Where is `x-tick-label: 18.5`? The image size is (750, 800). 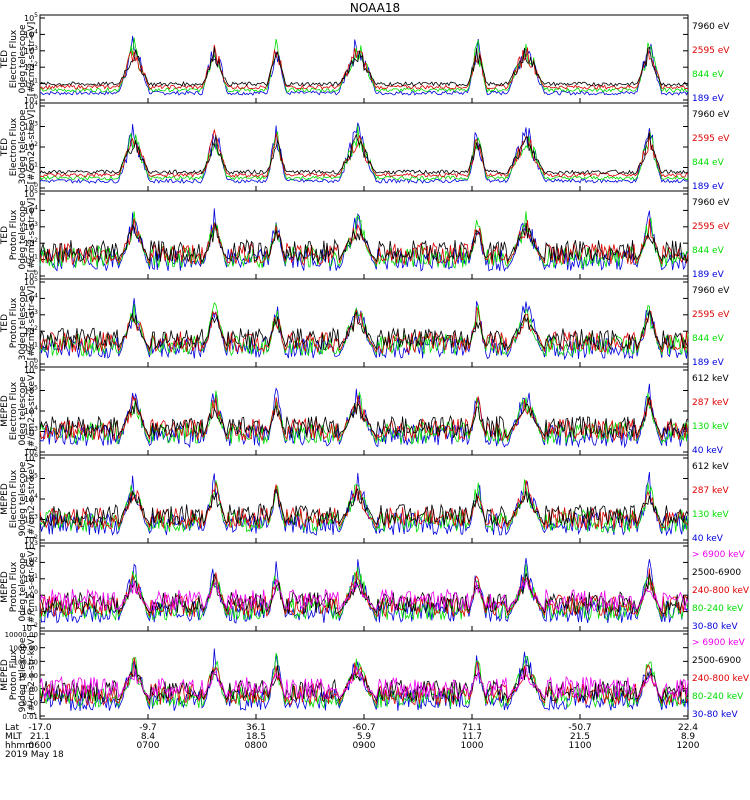
x-tick-label: 18.5 is located at coordinates (256, 737).